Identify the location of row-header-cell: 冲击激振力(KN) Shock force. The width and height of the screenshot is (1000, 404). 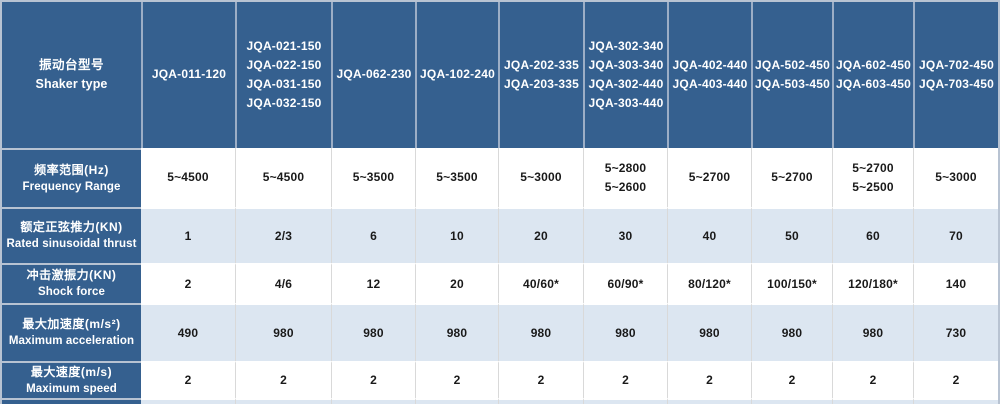
(71, 283).